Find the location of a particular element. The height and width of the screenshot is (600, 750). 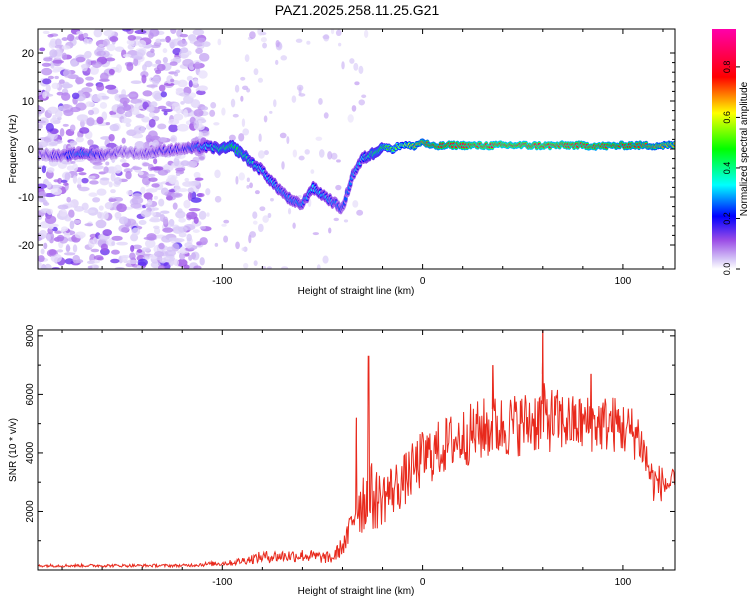

colorbar-tick-label: 0.6 is located at coordinates (727, 117).